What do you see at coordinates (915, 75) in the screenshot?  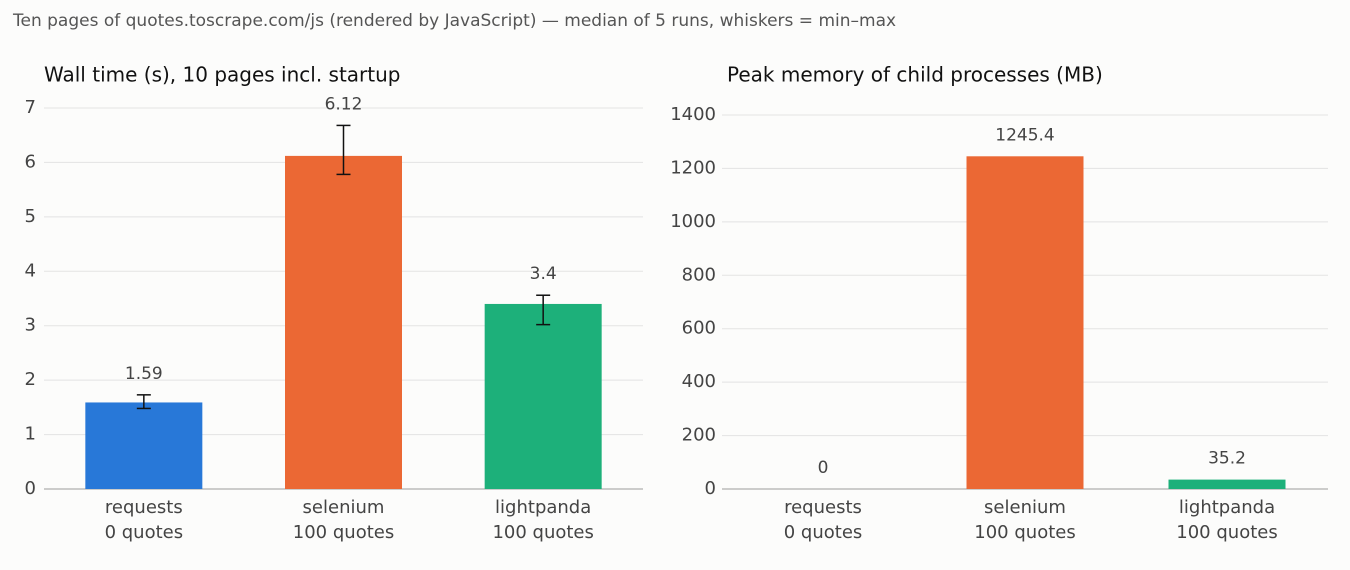 I see `chart-title: Peak memory of child processes (MB)` at bounding box center [915, 75].